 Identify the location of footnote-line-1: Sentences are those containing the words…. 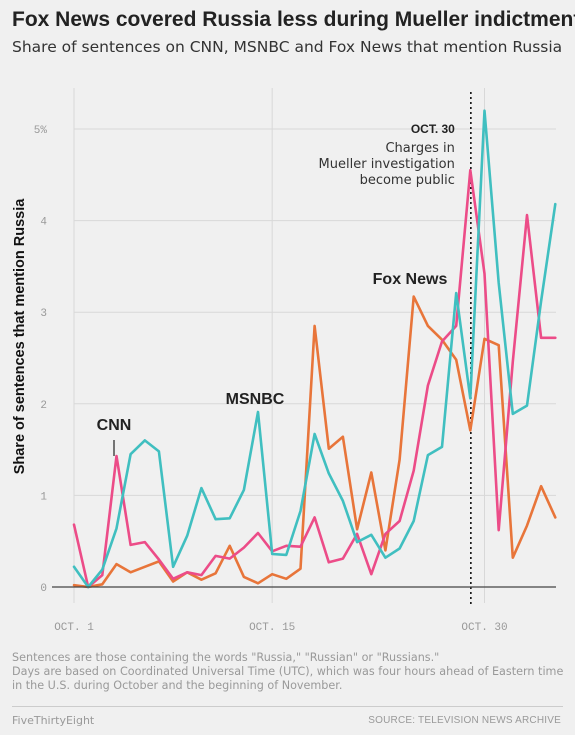
(226, 657).